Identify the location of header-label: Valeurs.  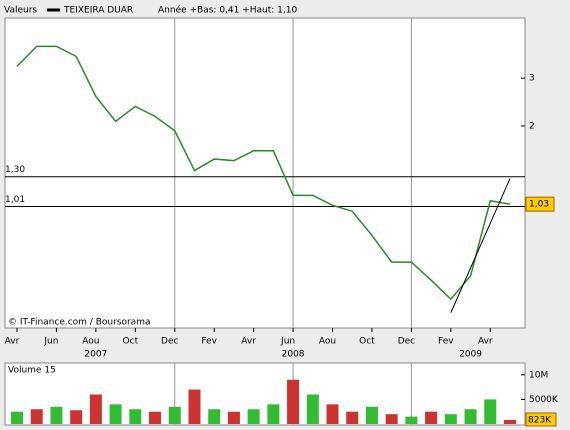
(20, 11).